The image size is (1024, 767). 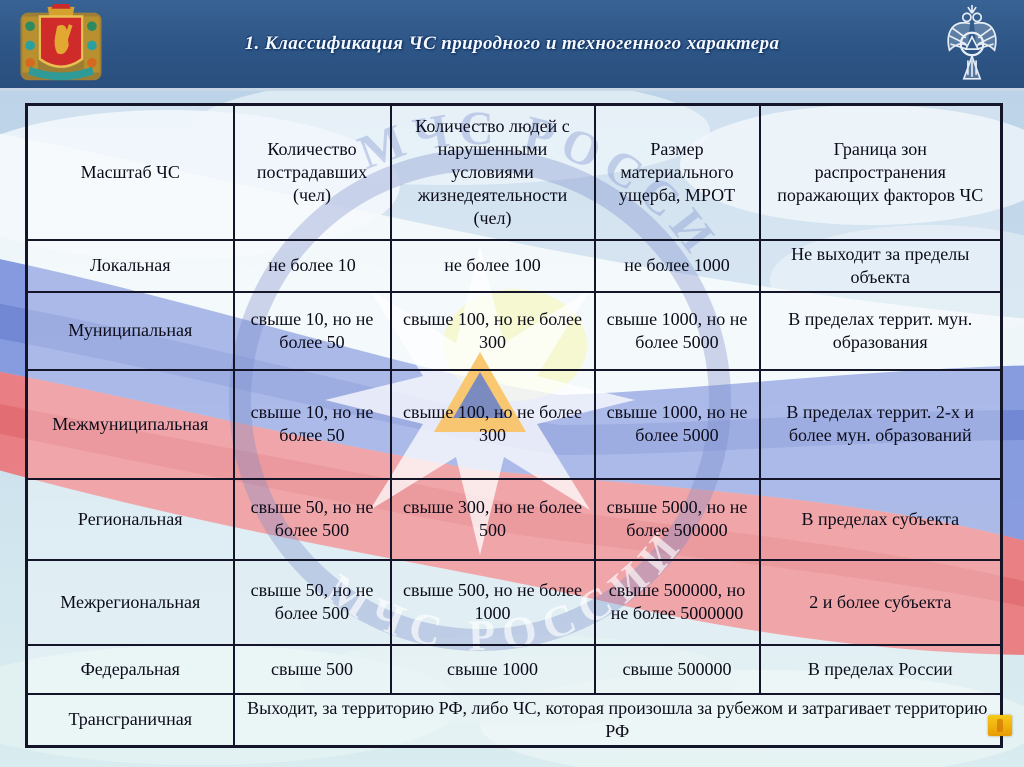 What do you see at coordinates (130, 424) in the screenshot?
I see `cell-scale: Межмуниципальная` at bounding box center [130, 424].